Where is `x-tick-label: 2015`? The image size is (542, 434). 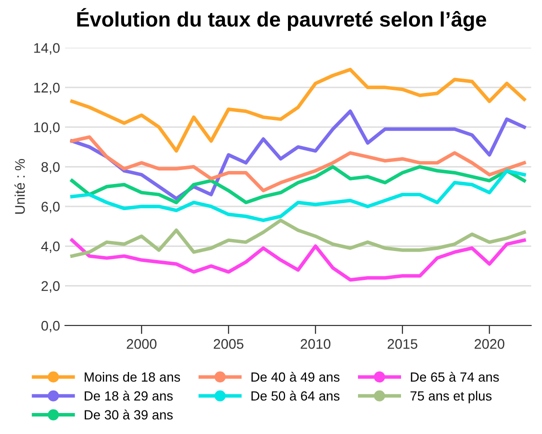
x-tick-label: 2015 is located at coordinates (403, 344).